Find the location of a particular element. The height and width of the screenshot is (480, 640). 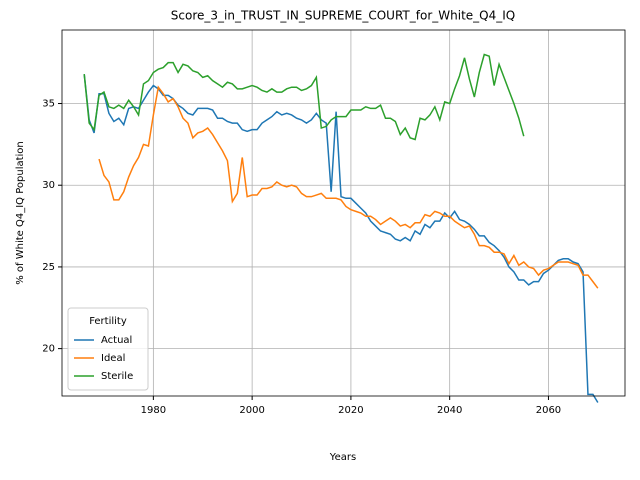

x-tick-label: 2020 is located at coordinates (350, 410).